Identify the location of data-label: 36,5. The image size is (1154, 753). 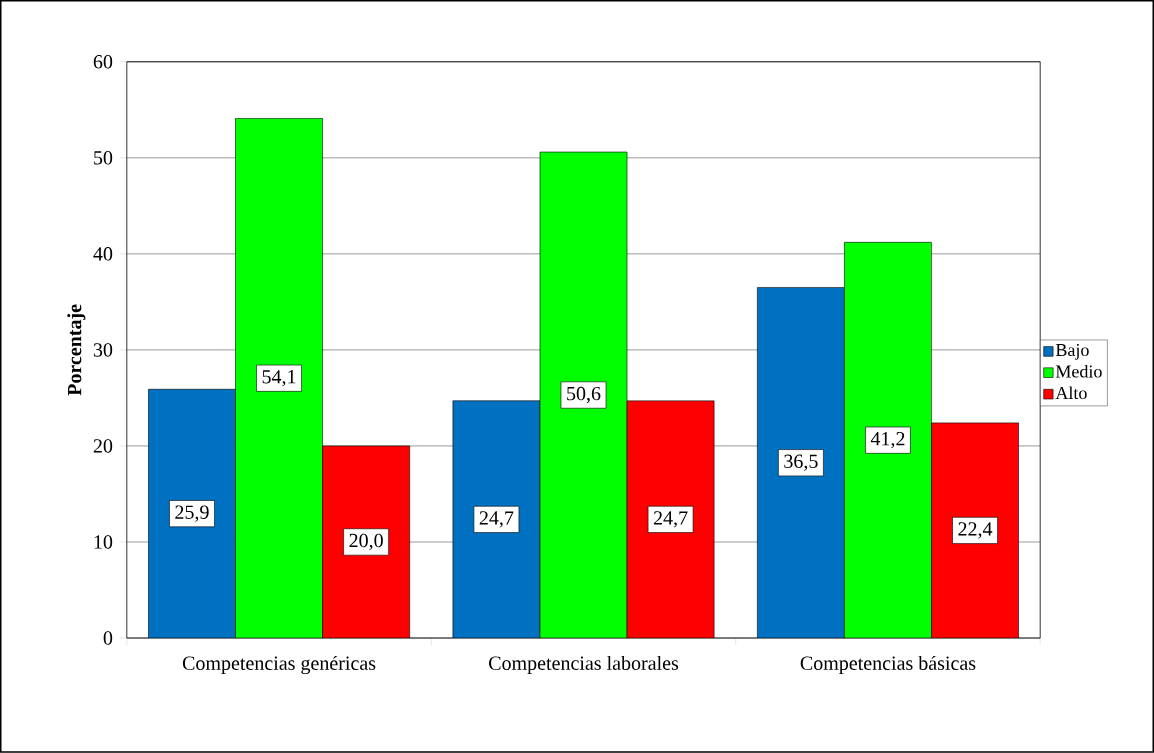
(801, 462).